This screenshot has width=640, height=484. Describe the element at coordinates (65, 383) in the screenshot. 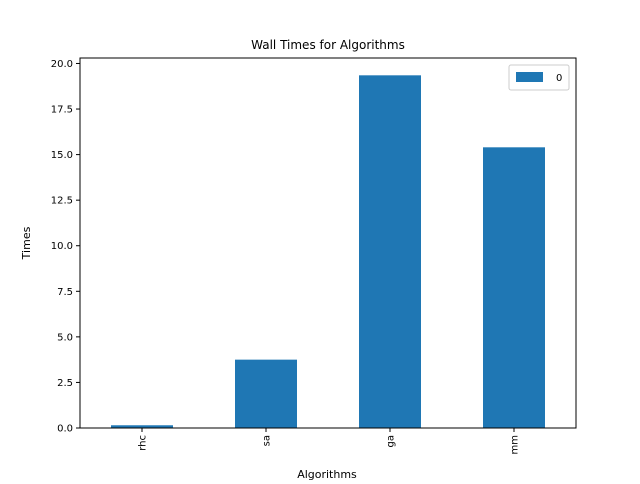

I see `y-tick-label: 2.5` at that location.